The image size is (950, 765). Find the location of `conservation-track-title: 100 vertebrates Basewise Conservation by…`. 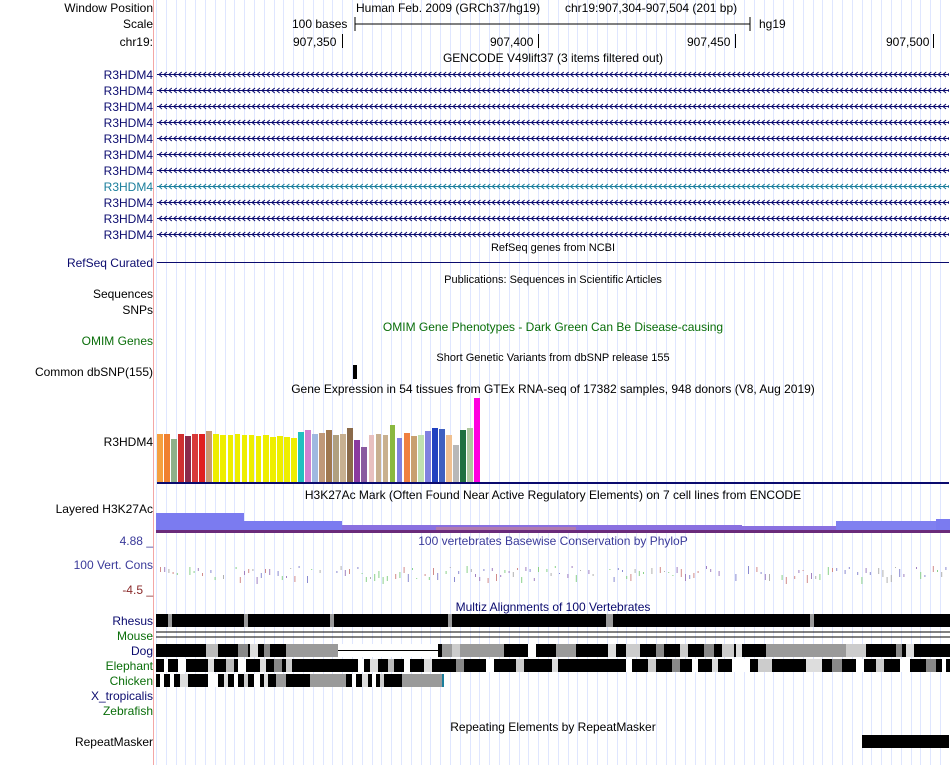

conservation-track-title: 100 vertebrates Basewise Conservation by… is located at coordinates (553, 541).